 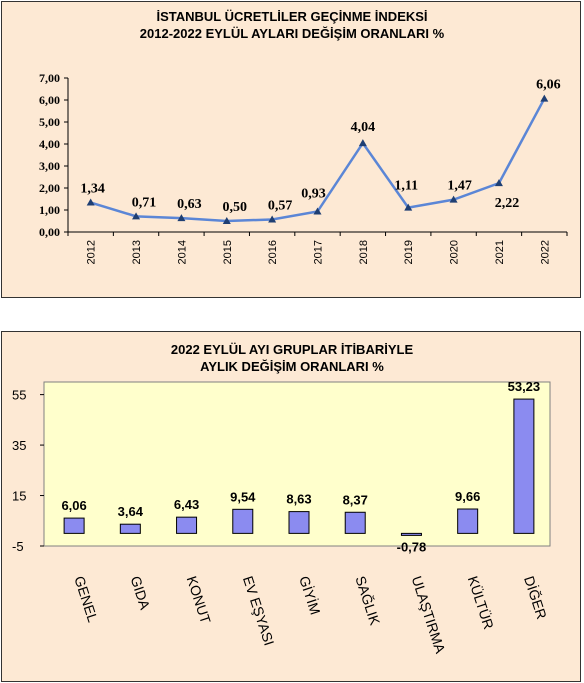 What do you see at coordinates (500, 252) in the screenshot?
I see `x-tick-label: 2021` at bounding box center [500, 252].